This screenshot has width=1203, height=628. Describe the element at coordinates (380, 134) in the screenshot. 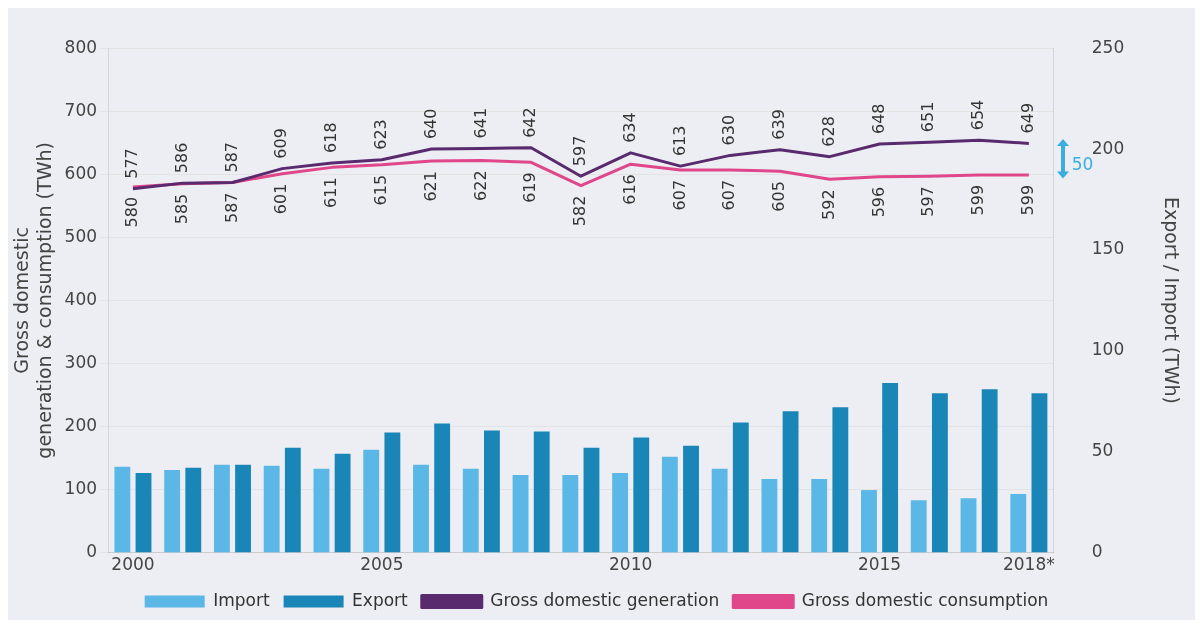

I see `data-label: 623` at that location.